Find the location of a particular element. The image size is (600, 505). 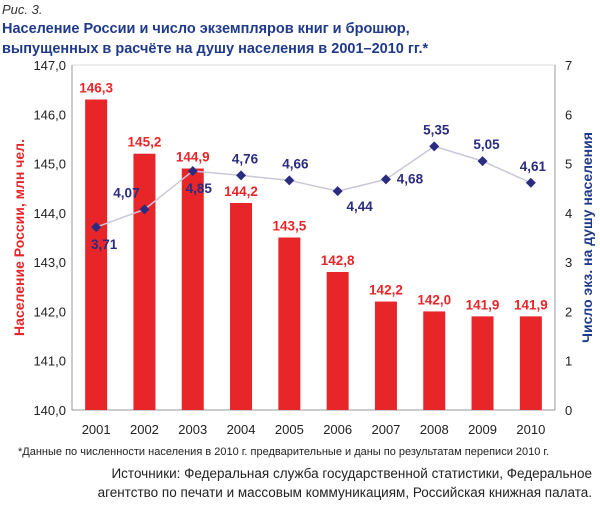

point-2003 is located at coordinates (192, 170).